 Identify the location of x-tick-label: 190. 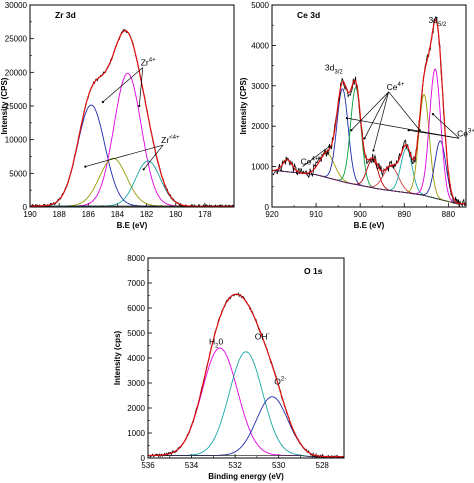
(30, 214).